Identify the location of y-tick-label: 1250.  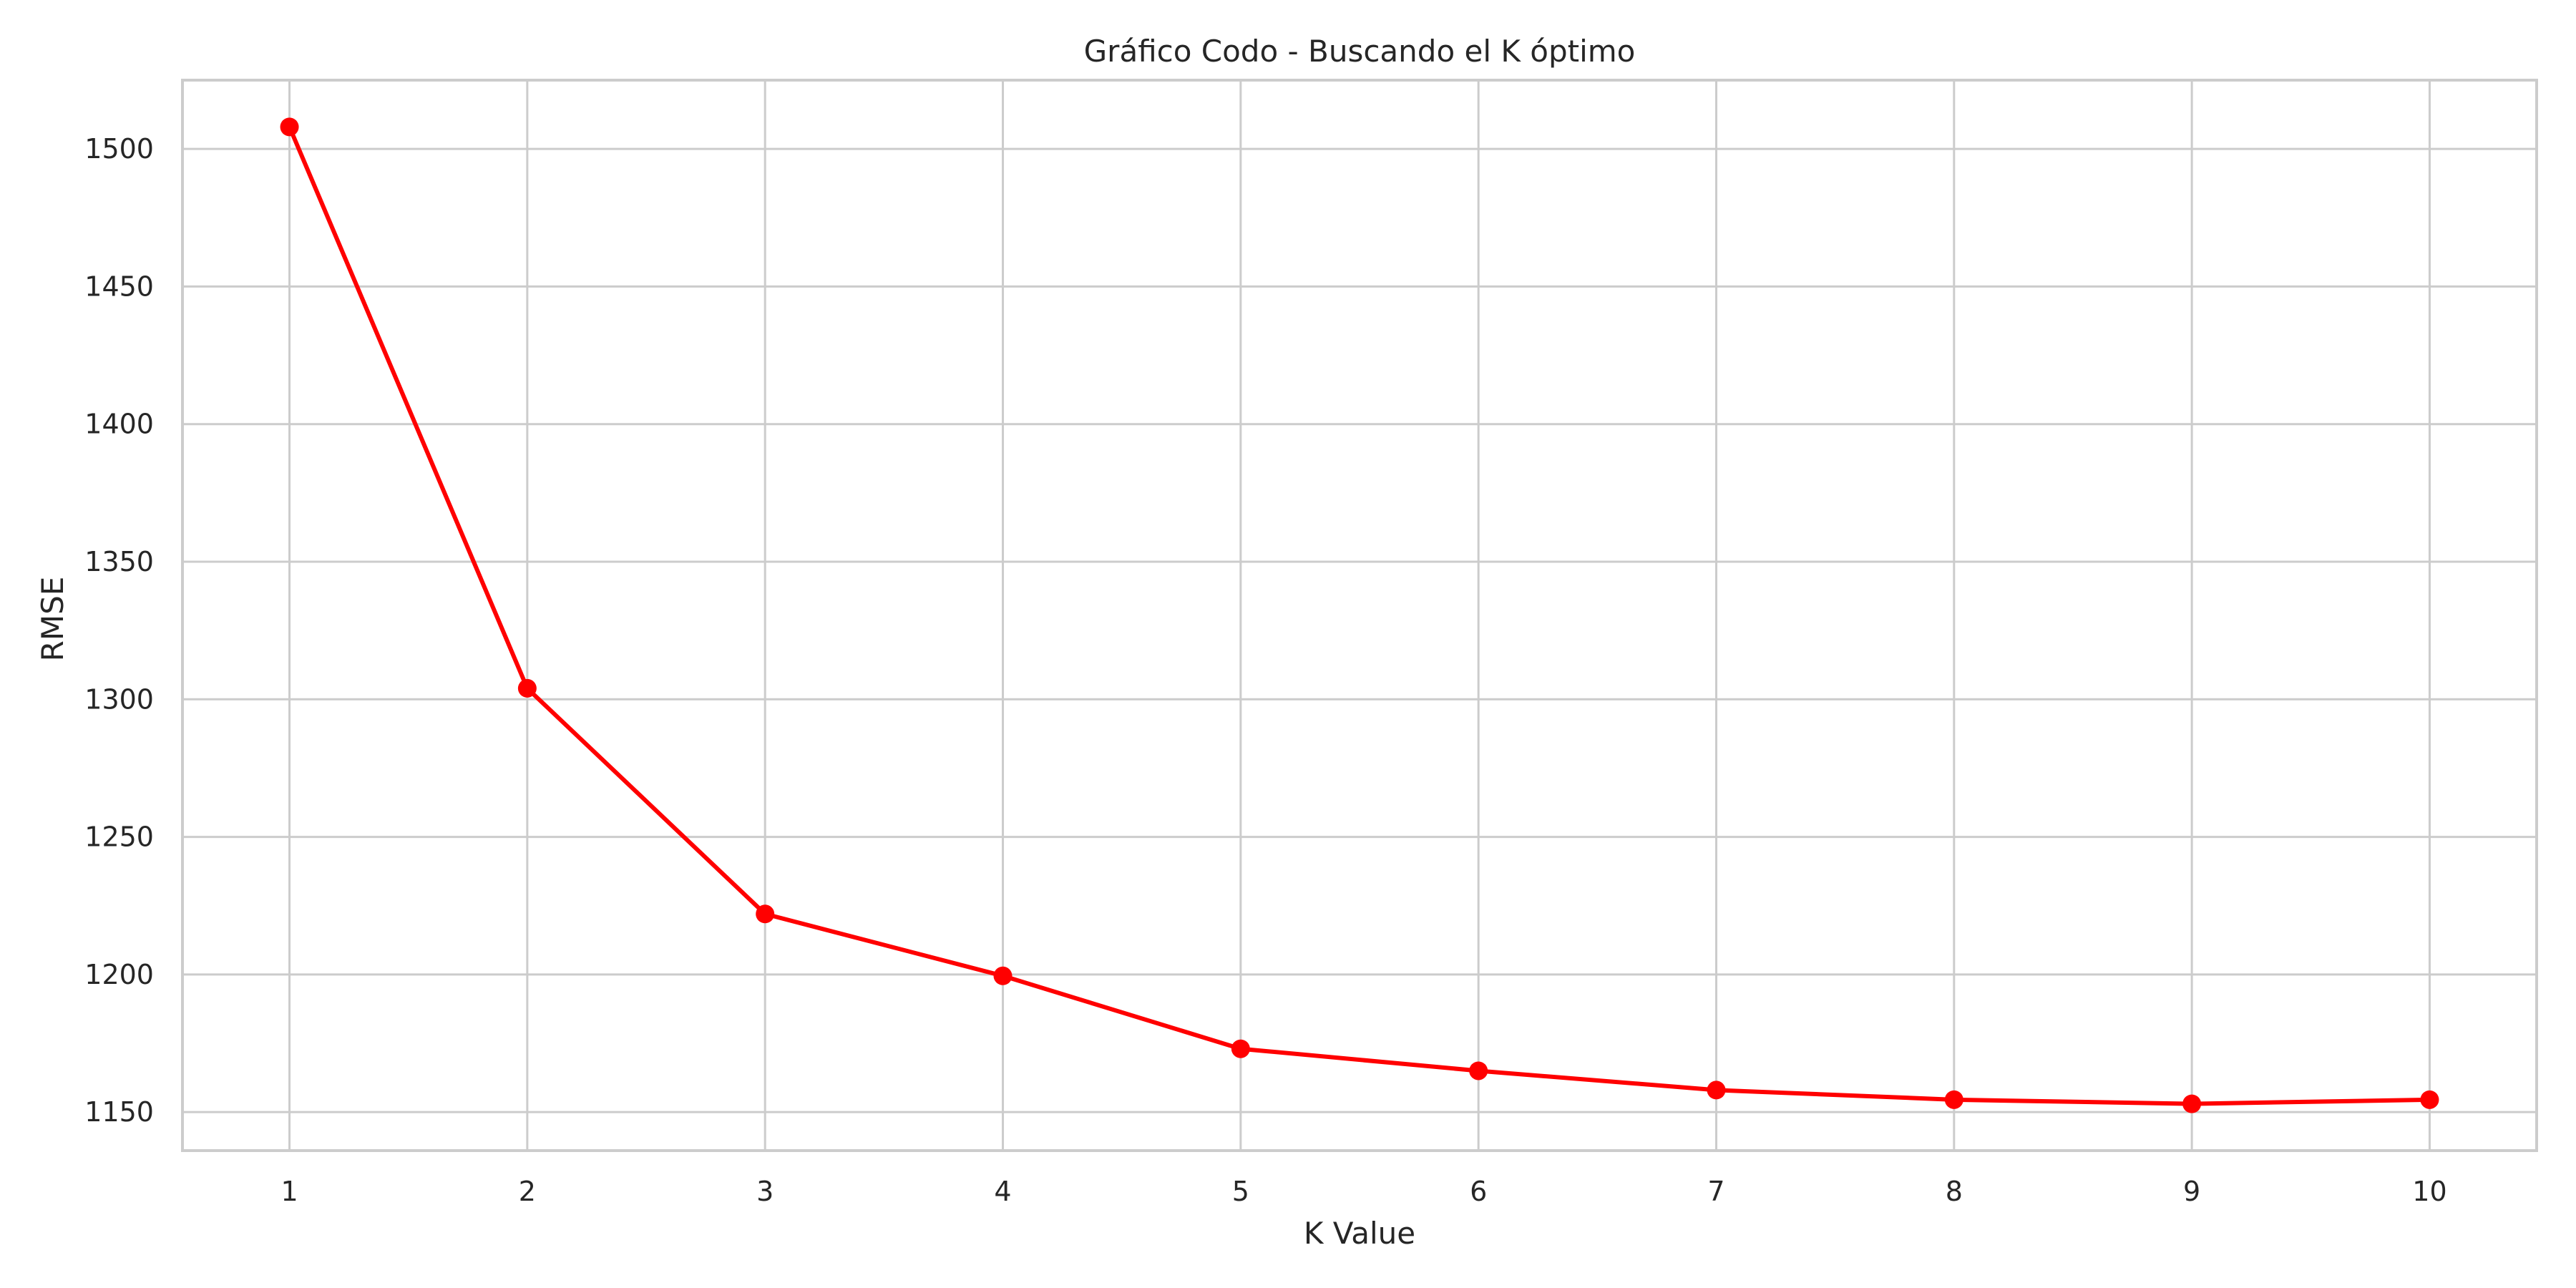
(119, 837).